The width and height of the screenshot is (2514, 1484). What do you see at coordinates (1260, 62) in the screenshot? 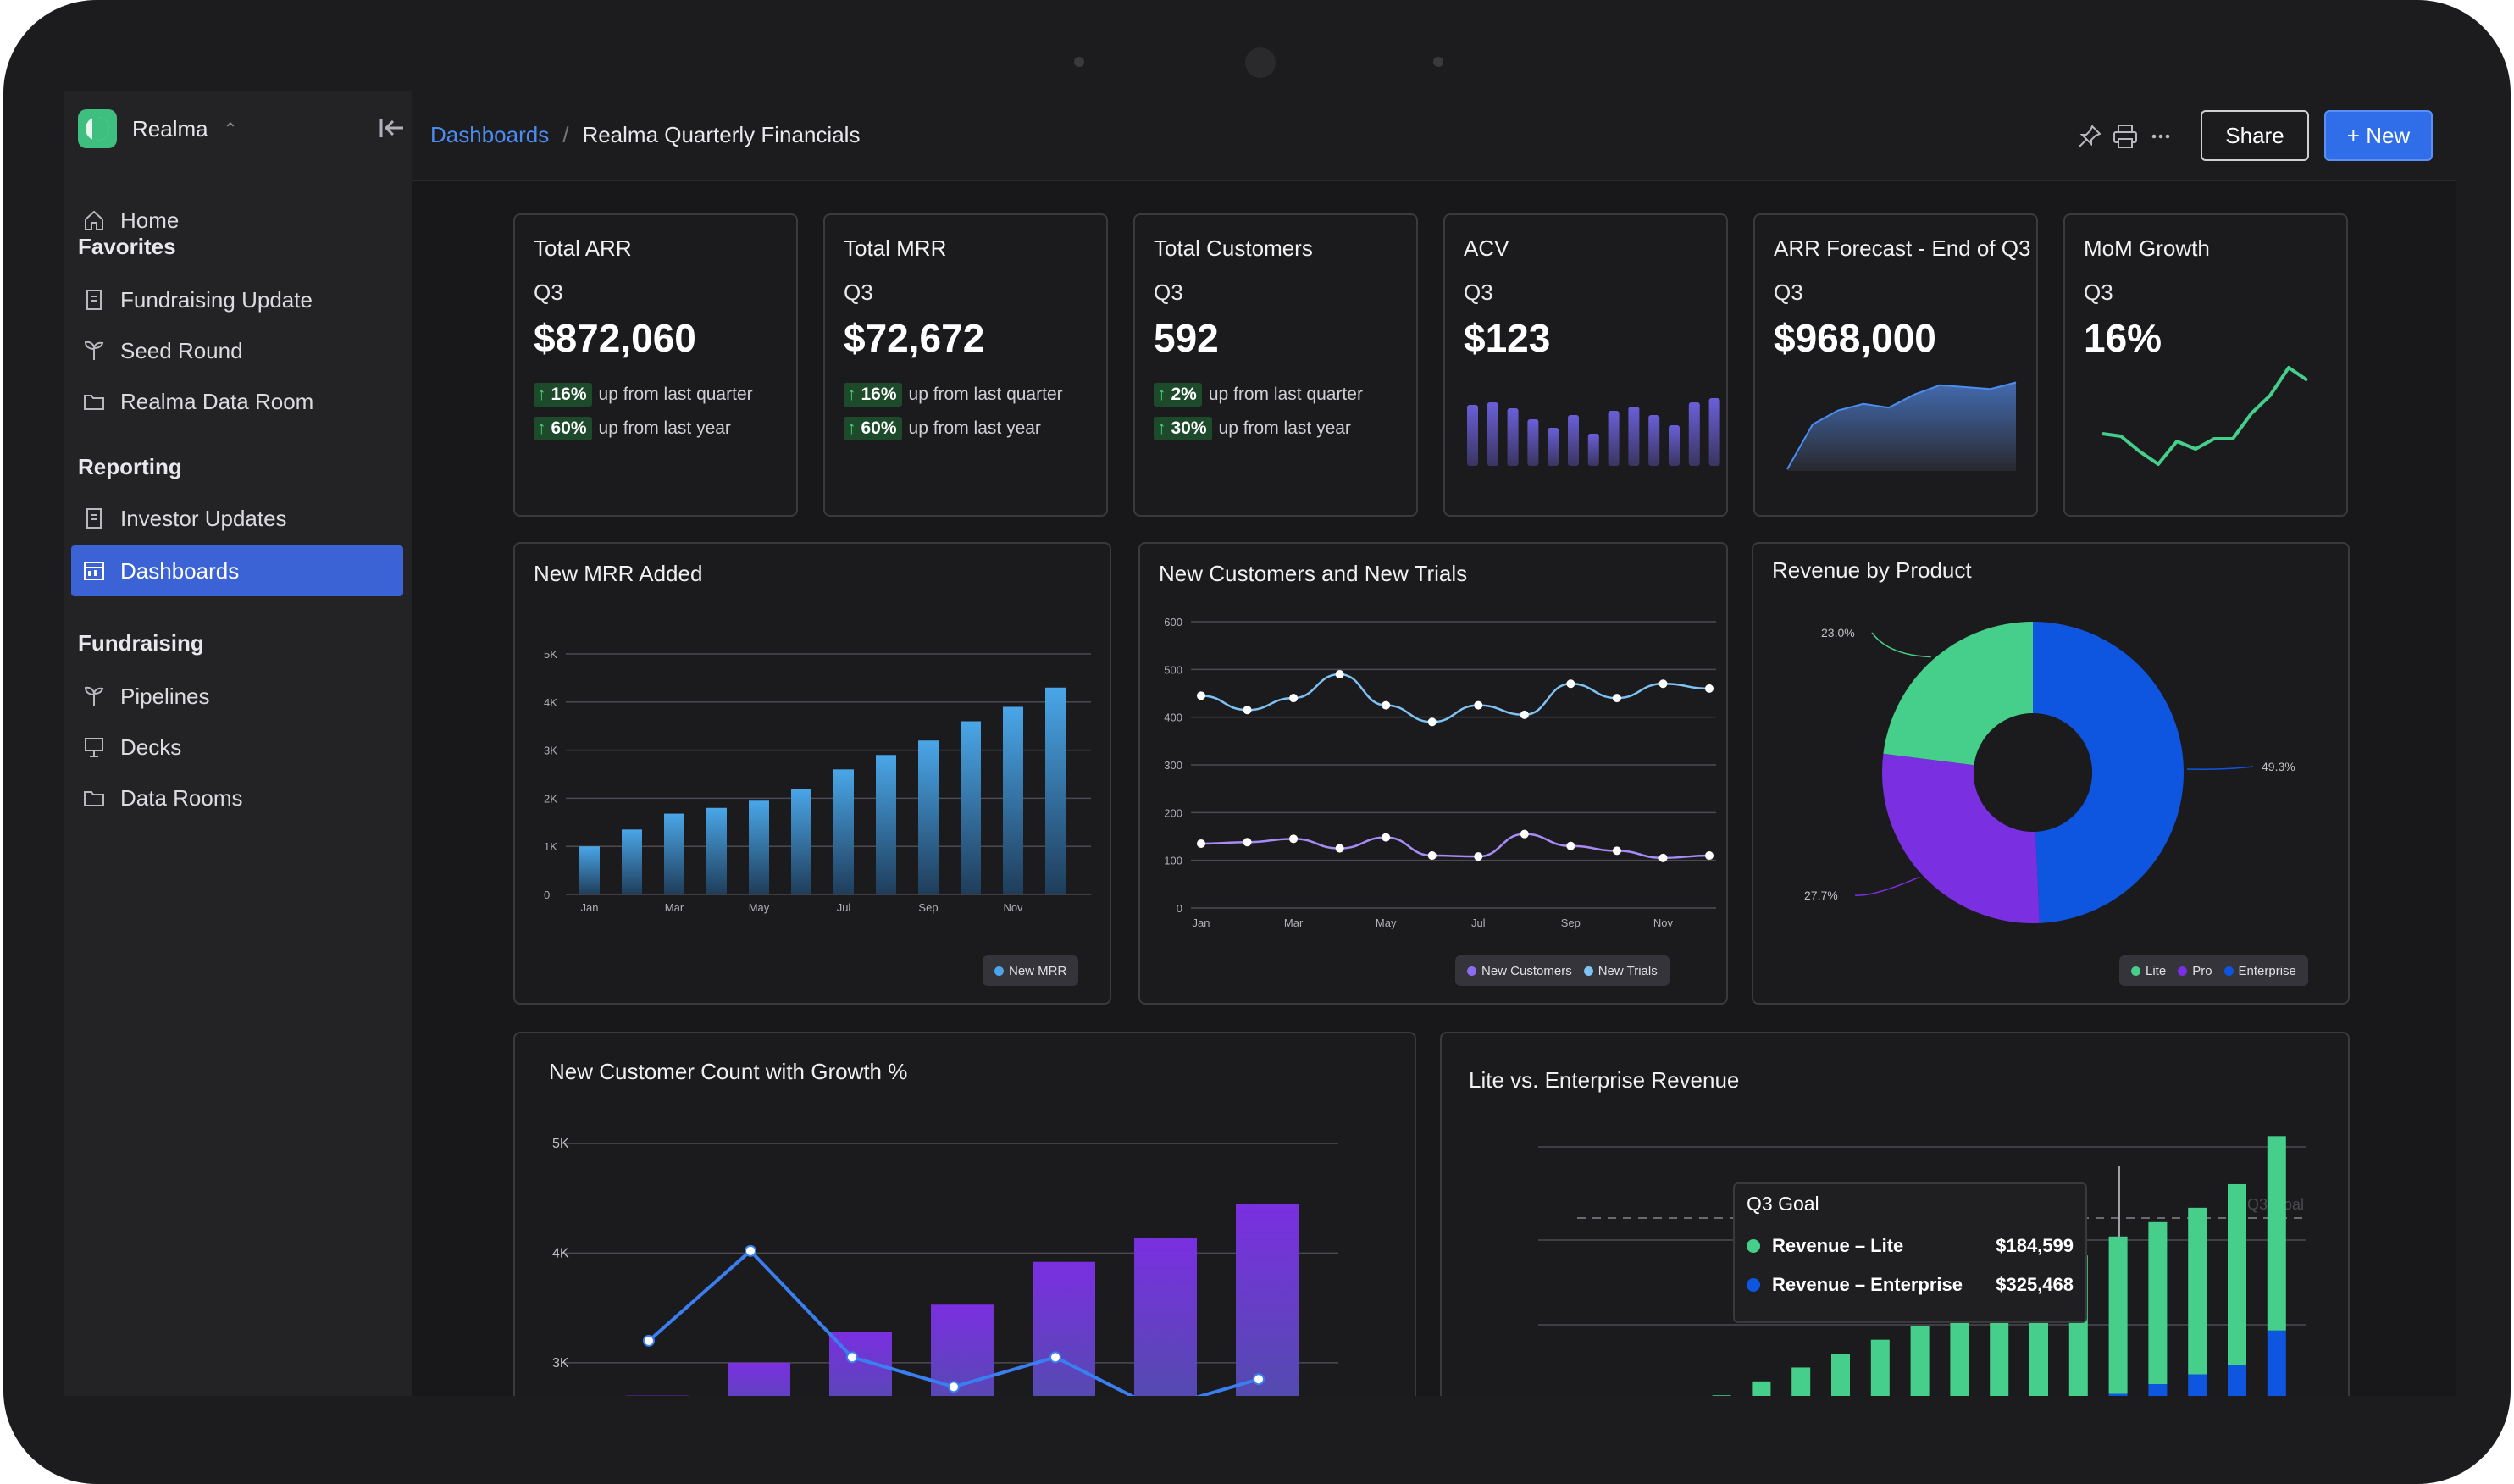
I see `camera` at bounding box center [1260, 62].